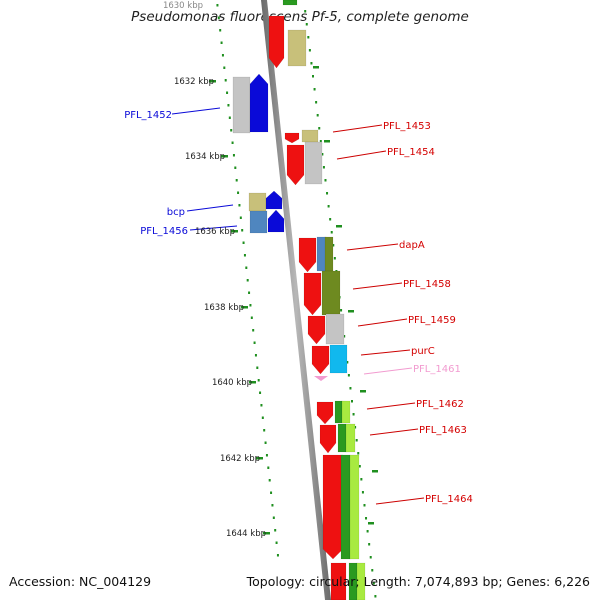  Describe the element at coordinates (443, 430) in the screenshot. I see `gene-label: PFL_1463` at that location.